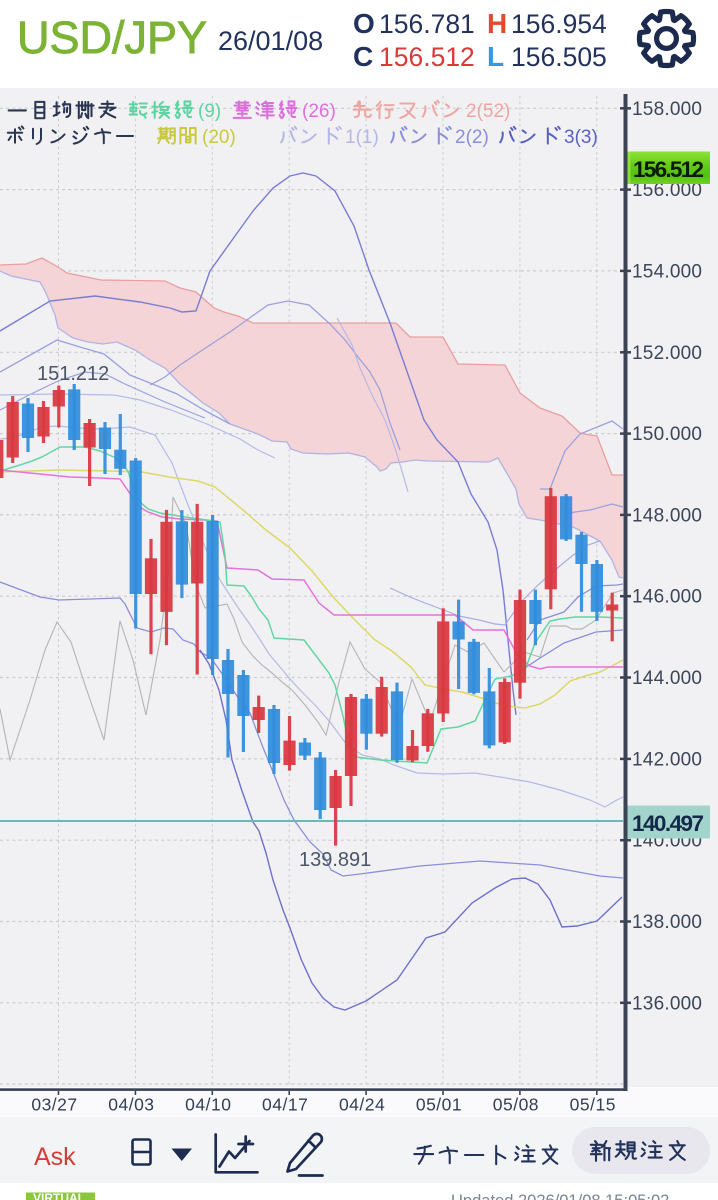  Describe the element at coordinates (363, 56) in the screenshot. I see `svg-text: C` at that location.